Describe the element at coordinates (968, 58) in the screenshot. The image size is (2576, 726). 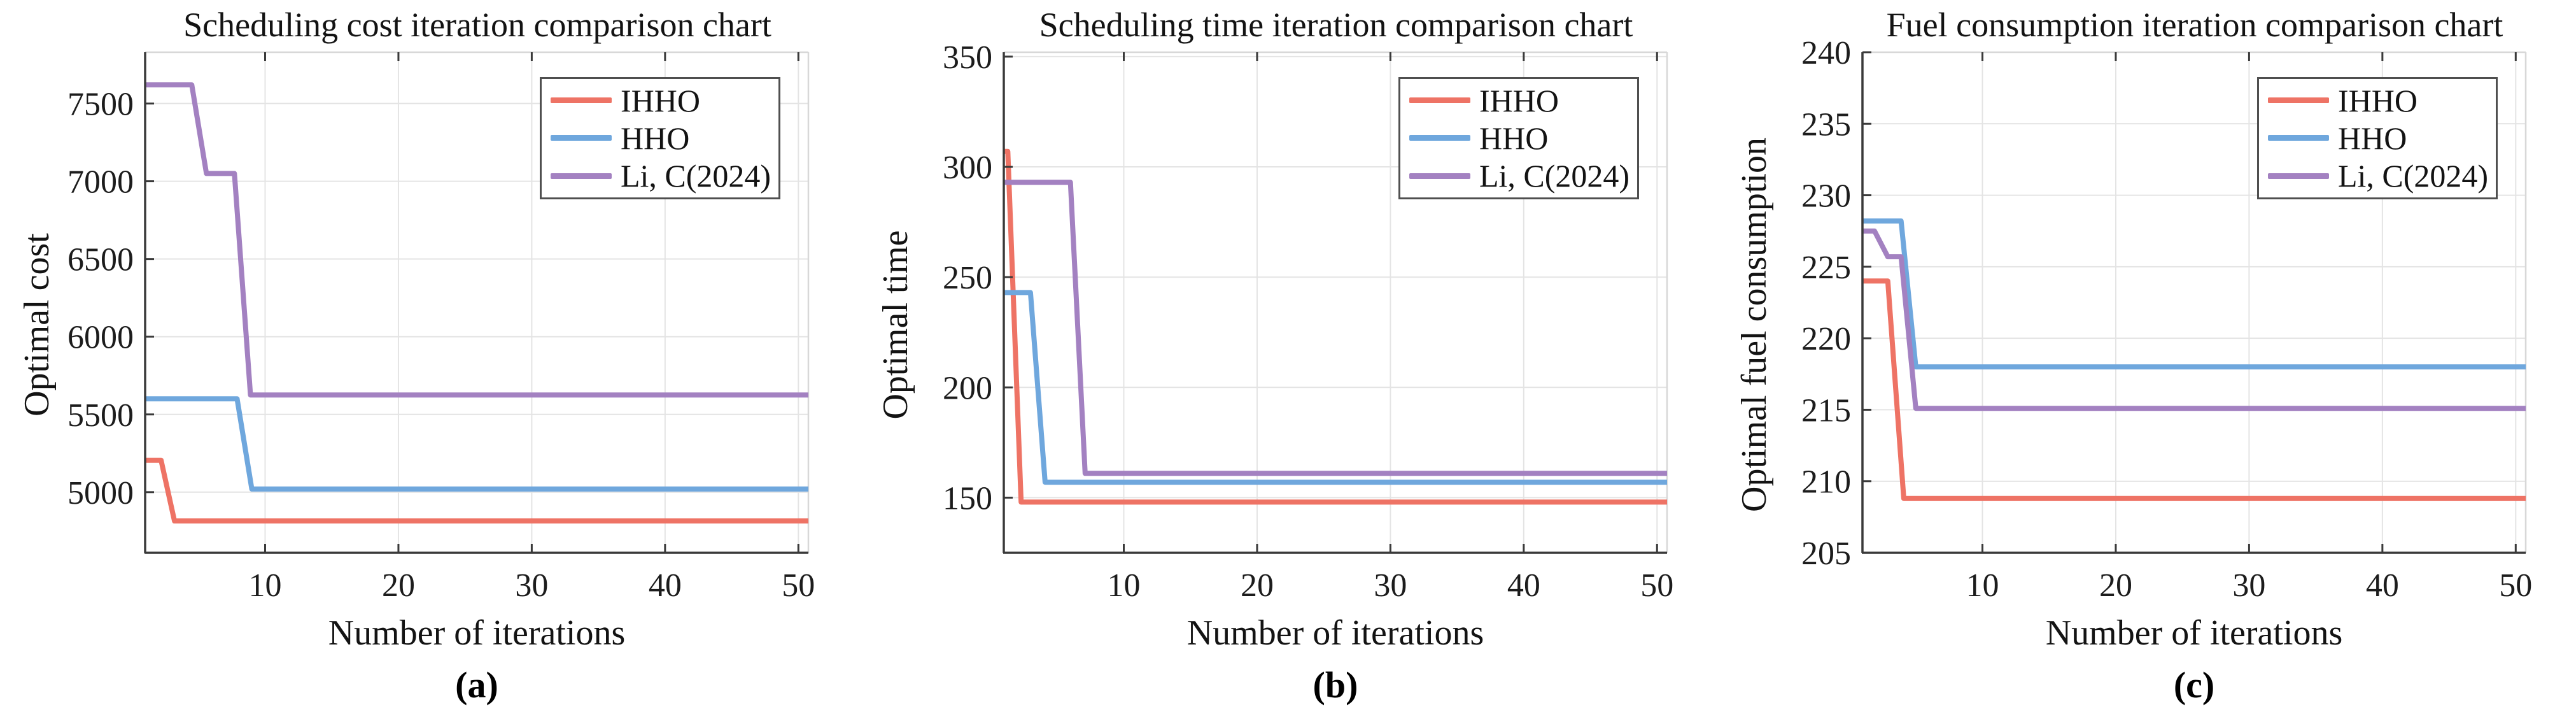
I see `y-tick-label: 350` at that location.